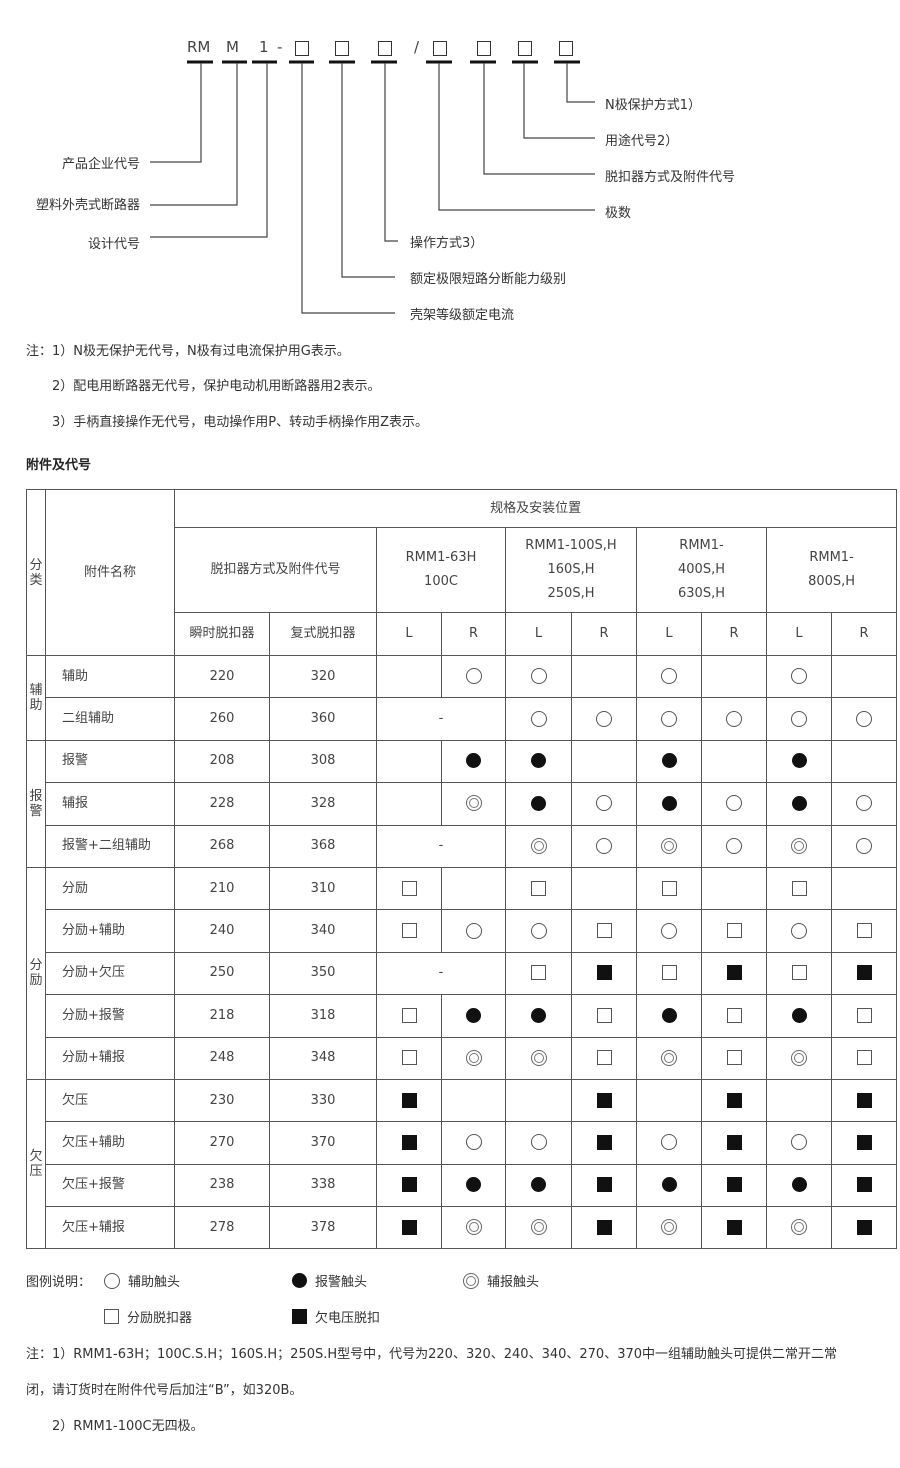  I want to click on category-cell: 报警, so click(36, 803).